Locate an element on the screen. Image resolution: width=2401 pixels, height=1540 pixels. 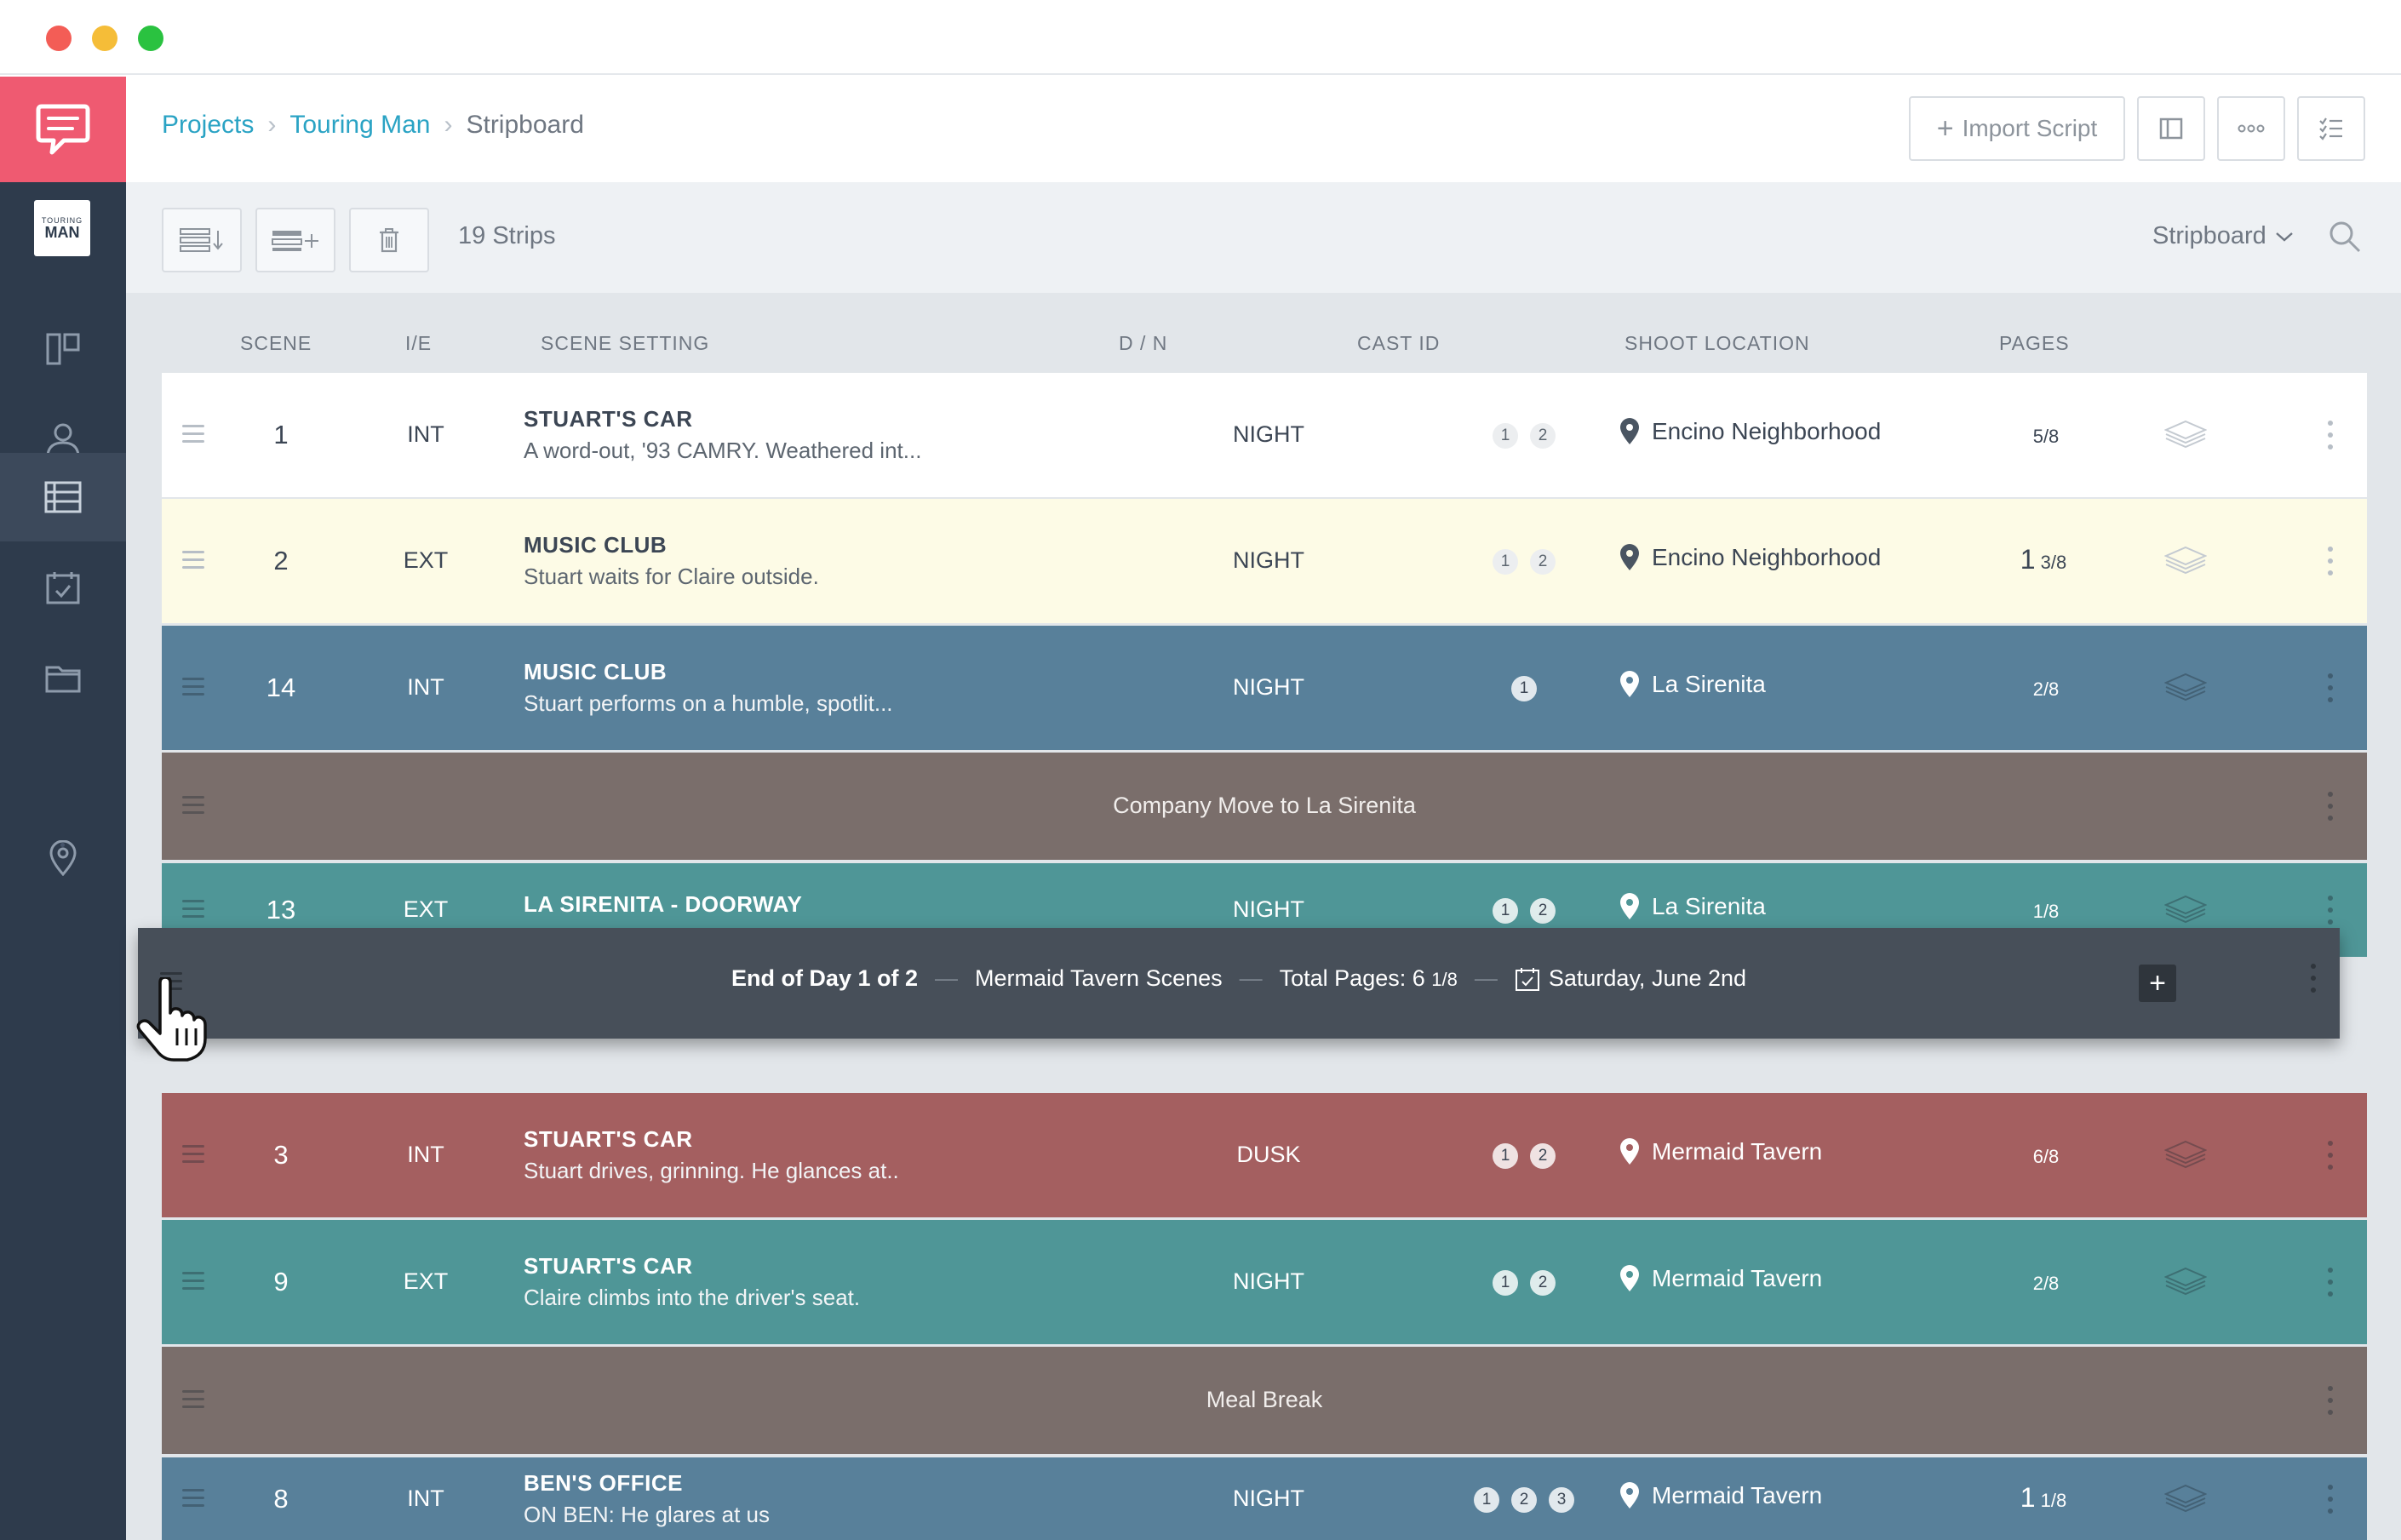
chat-bubble-logo-icon is located at coordinates (63, 129).